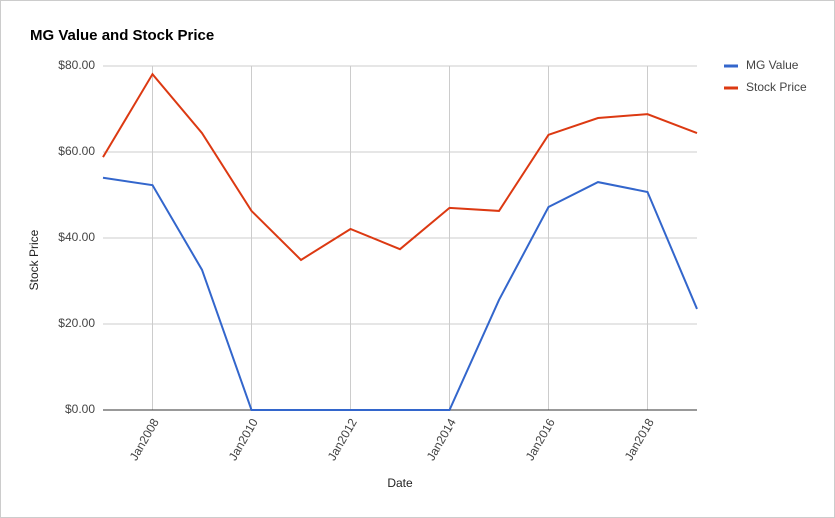  I want to click on legend-label: MG Value, so click(772, 65).